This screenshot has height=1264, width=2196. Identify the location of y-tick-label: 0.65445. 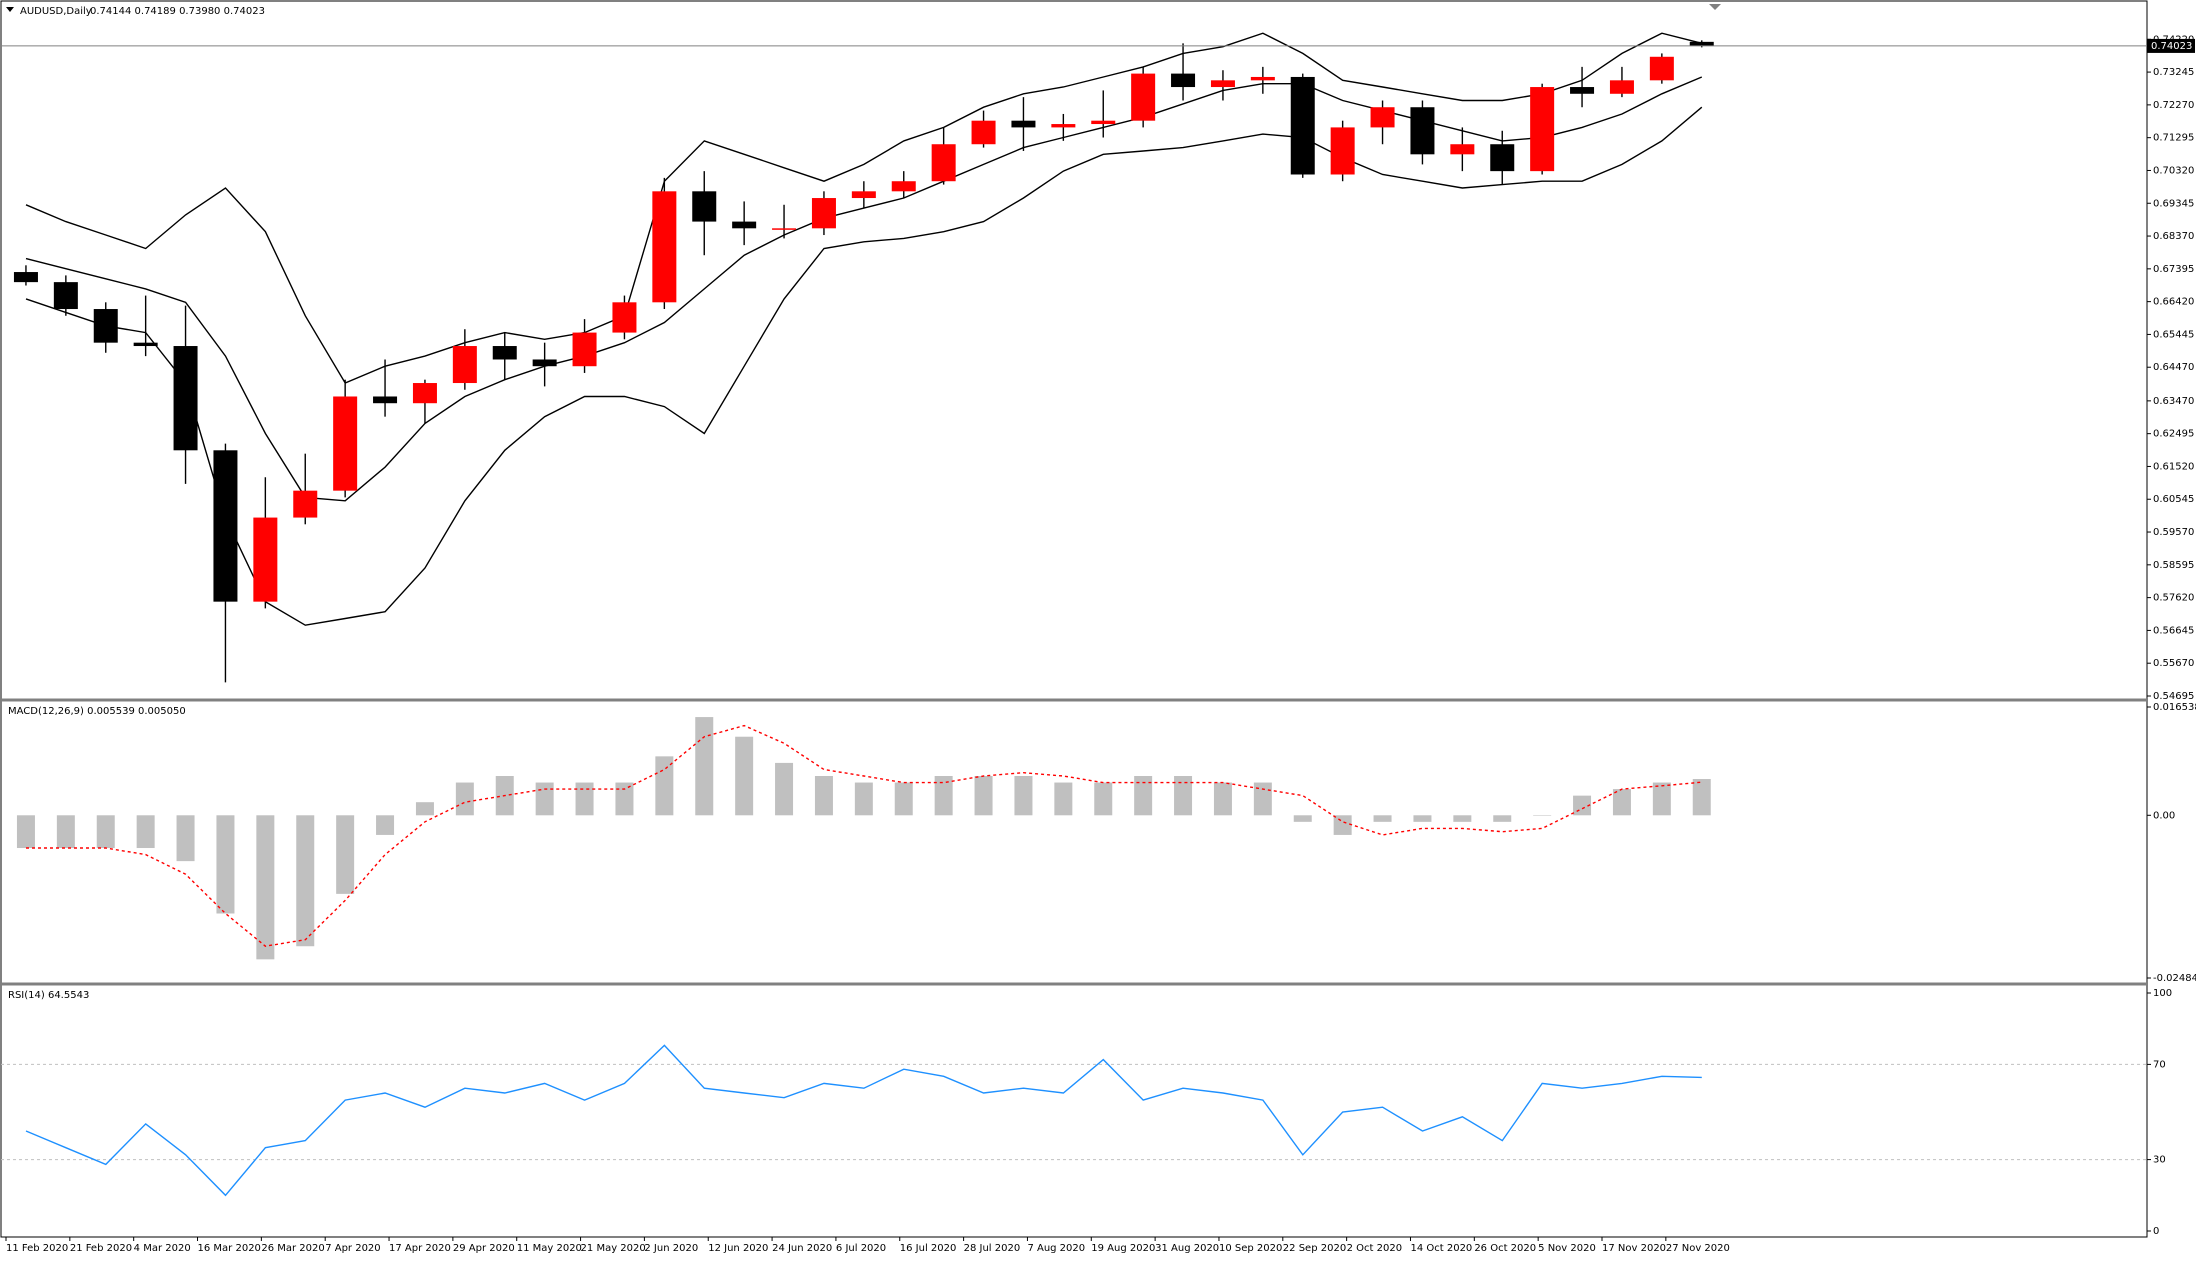
(2173, 334).